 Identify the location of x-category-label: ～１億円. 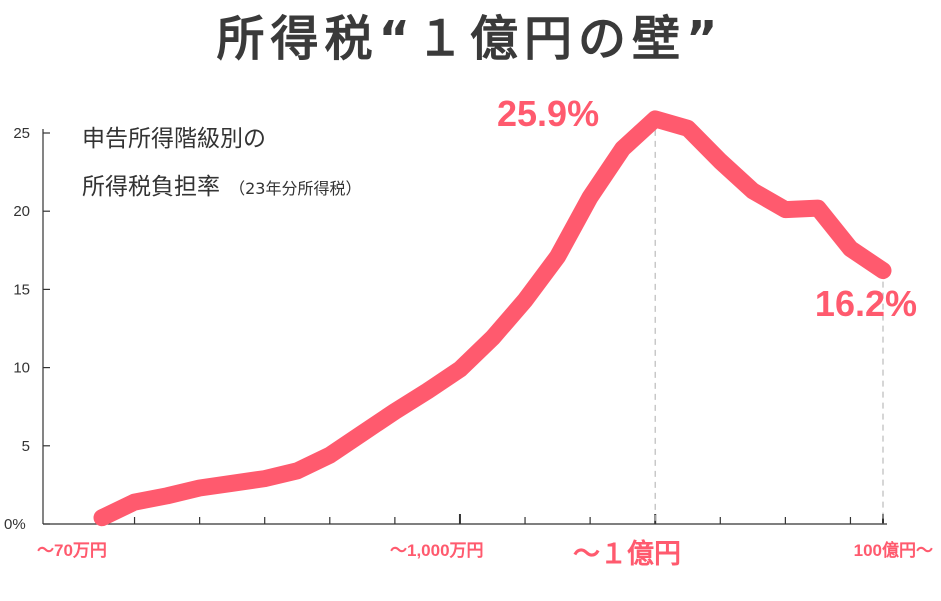
(627, 554).